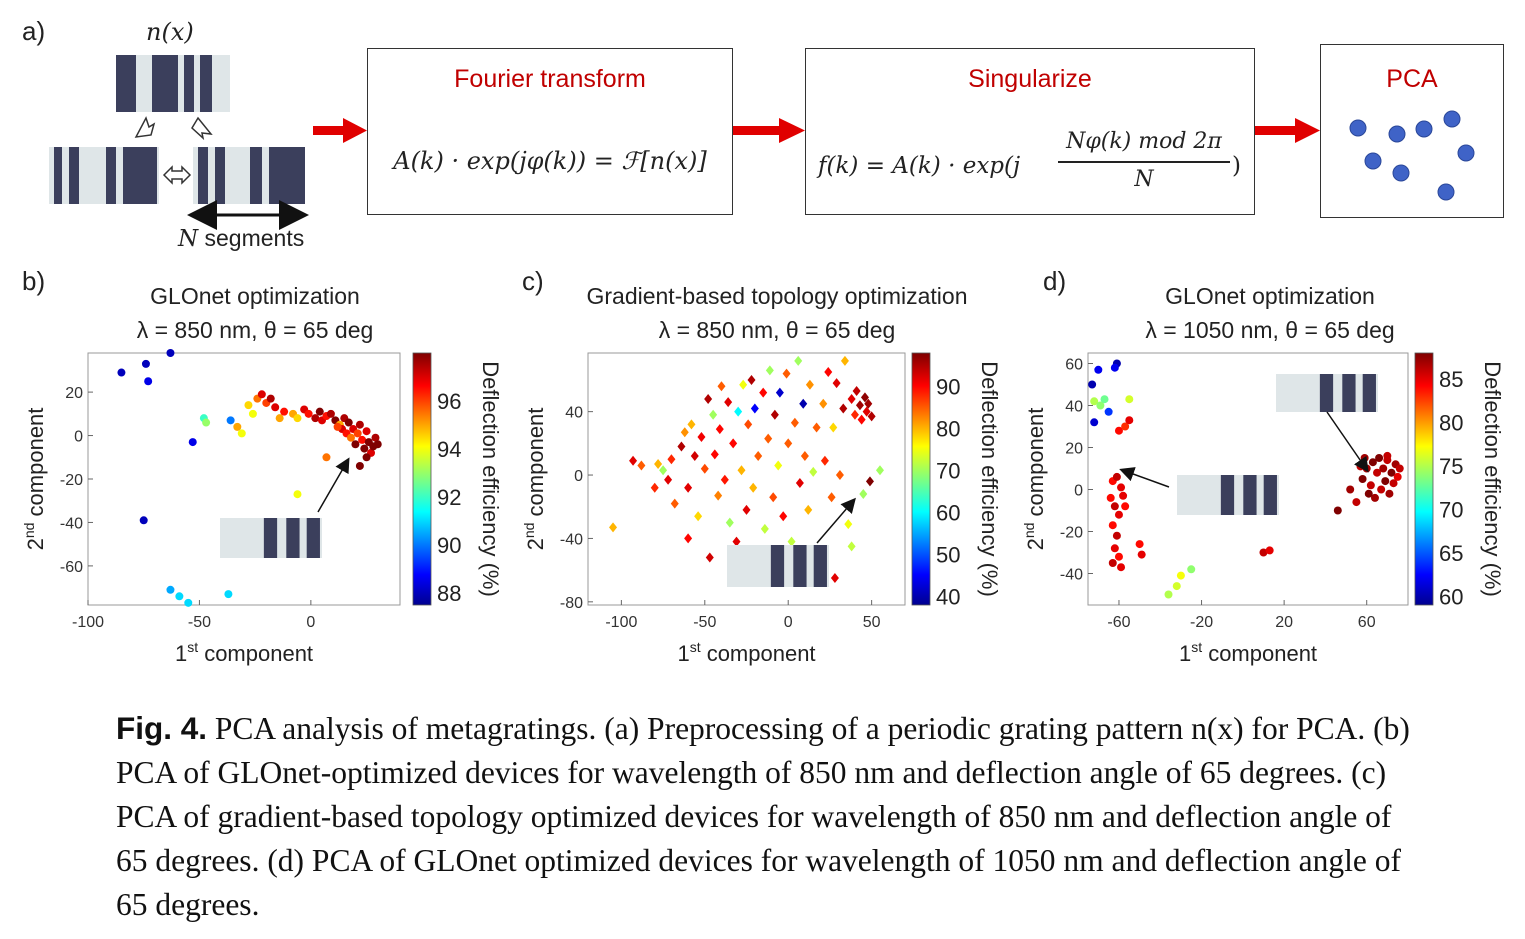 This screenshot has width=1525, height=939. I want to click on chart-subtitle: λ = 850 nm, θ = 65 deg, so click(777, 330).